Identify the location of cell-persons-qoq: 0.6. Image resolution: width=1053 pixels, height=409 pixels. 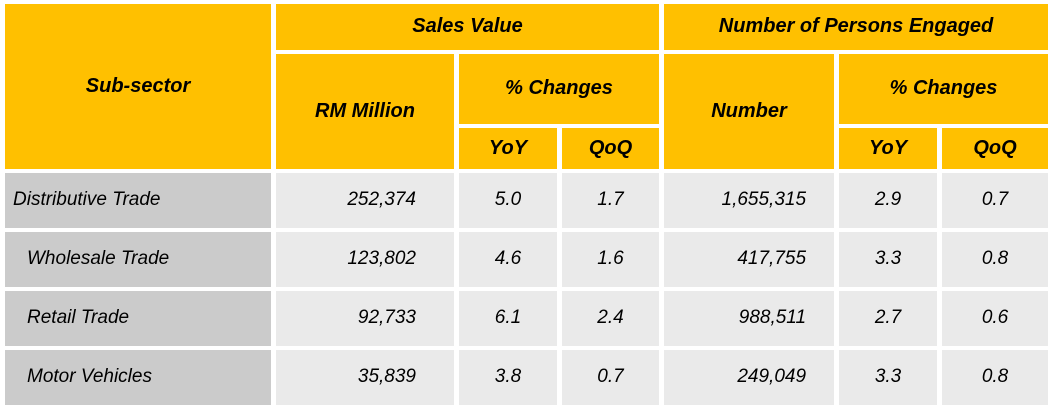
(995, 318).